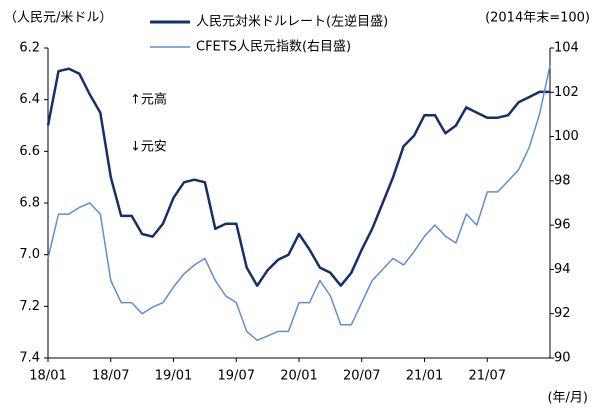  I want to click on x-tick-label: 21/01, so click(424, 376).